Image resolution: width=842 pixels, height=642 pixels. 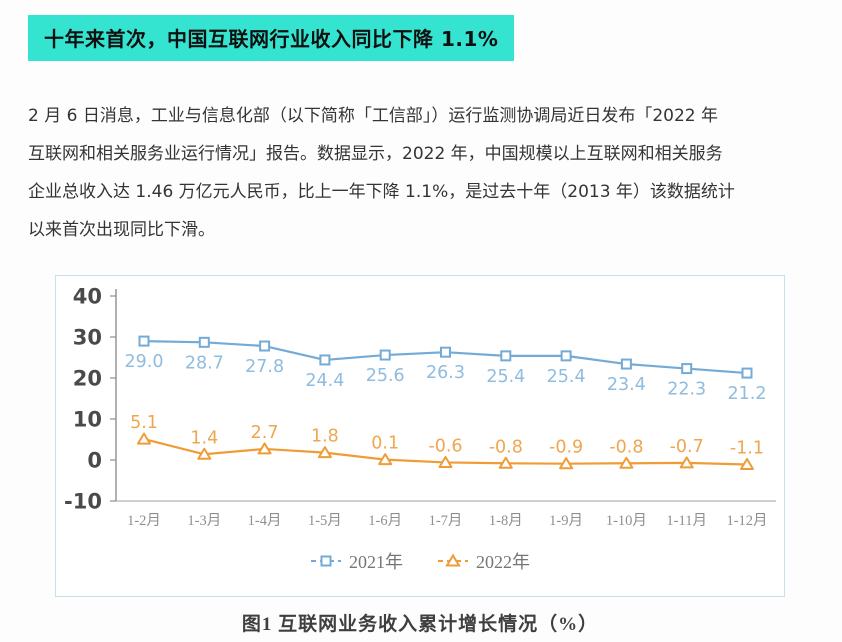 I want to click on legend-square-marker-icon, so click(x=326, y=561).